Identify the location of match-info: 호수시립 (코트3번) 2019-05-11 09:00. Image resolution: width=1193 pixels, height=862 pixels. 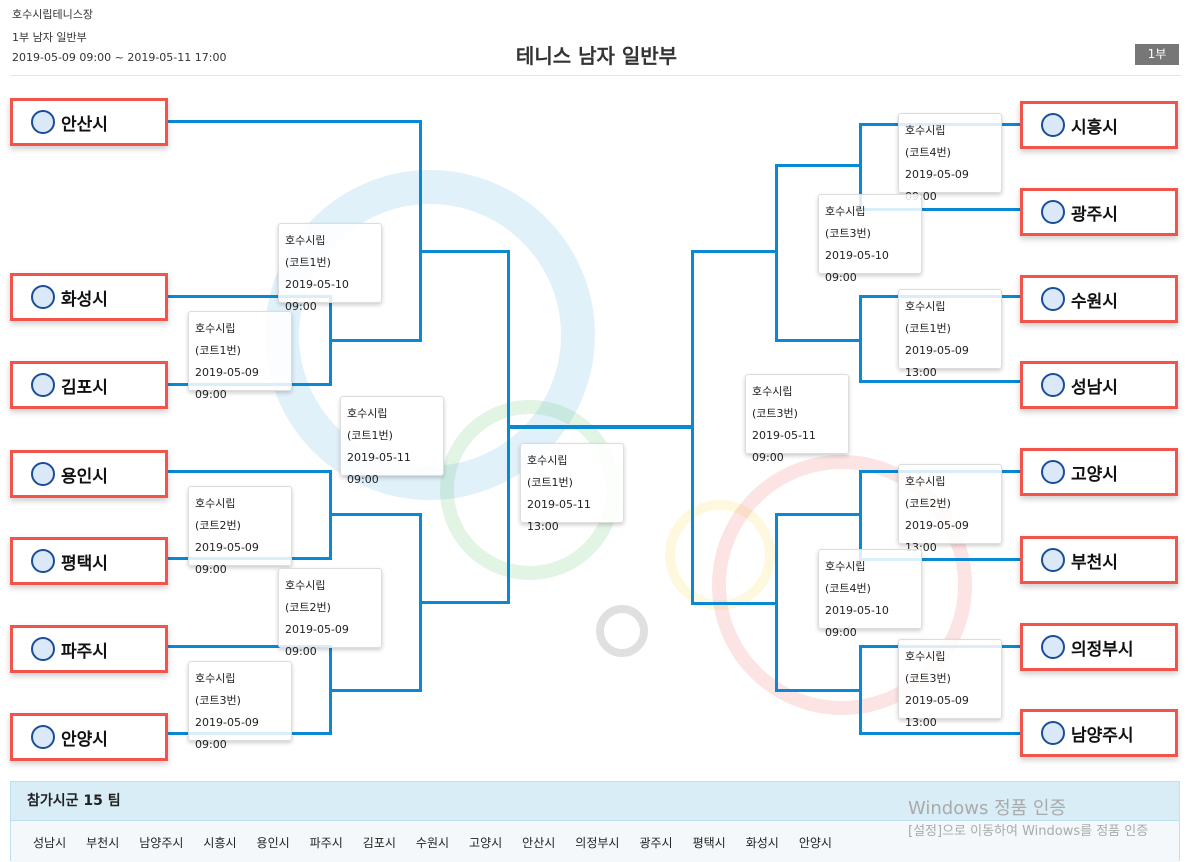
(797, 419).